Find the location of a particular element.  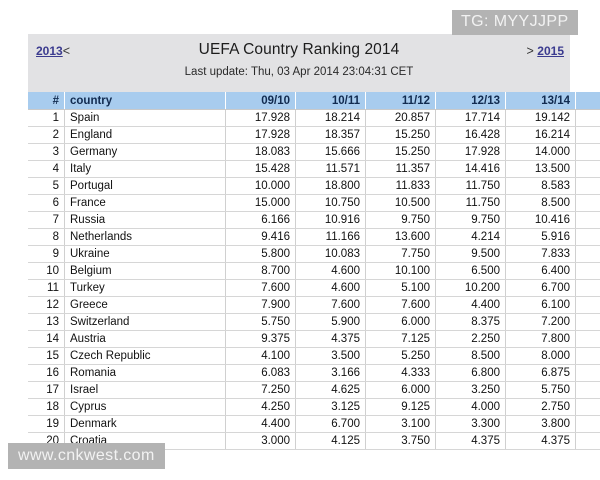

cell-1314: 4.375 is located at coordinates (540, 441).